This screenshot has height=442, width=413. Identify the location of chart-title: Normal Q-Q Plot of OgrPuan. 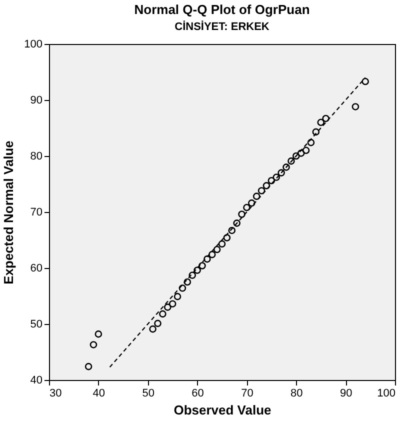
(222, 9).